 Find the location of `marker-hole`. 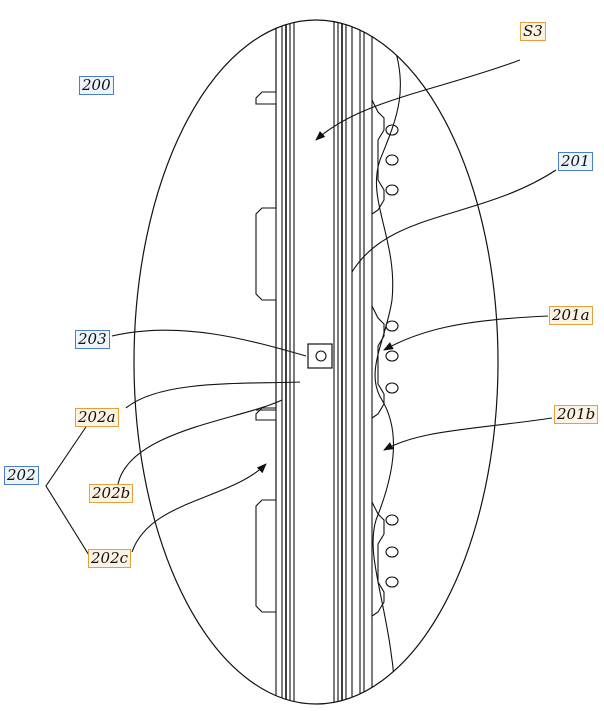

marker-hole is located at coordinates (321, 356).